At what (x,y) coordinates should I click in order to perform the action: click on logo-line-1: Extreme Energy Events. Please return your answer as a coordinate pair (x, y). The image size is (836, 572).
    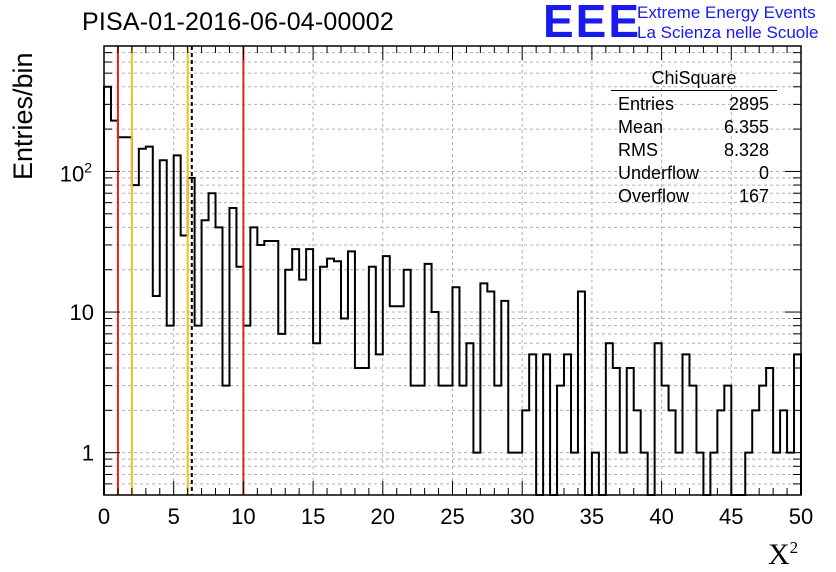
    Looking at the image, I should click on (726, 12).